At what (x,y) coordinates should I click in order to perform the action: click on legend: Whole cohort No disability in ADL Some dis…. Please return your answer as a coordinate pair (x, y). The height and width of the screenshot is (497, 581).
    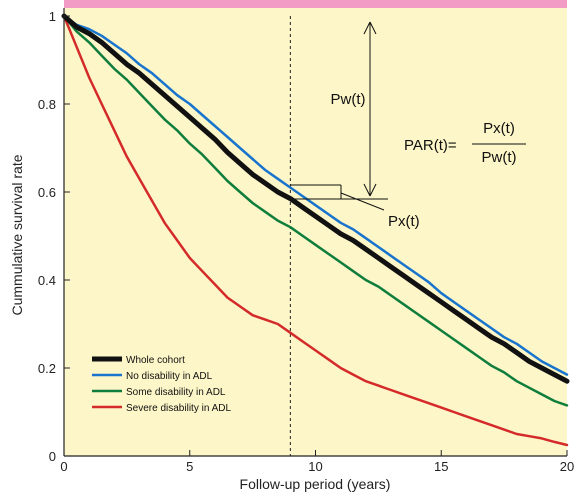
    Looking at the image, I should click on (161, 384).